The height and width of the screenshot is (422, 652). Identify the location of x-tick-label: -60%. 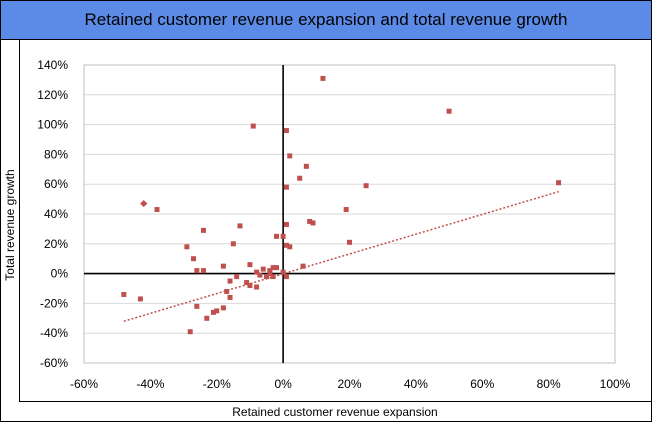
(84, 384).